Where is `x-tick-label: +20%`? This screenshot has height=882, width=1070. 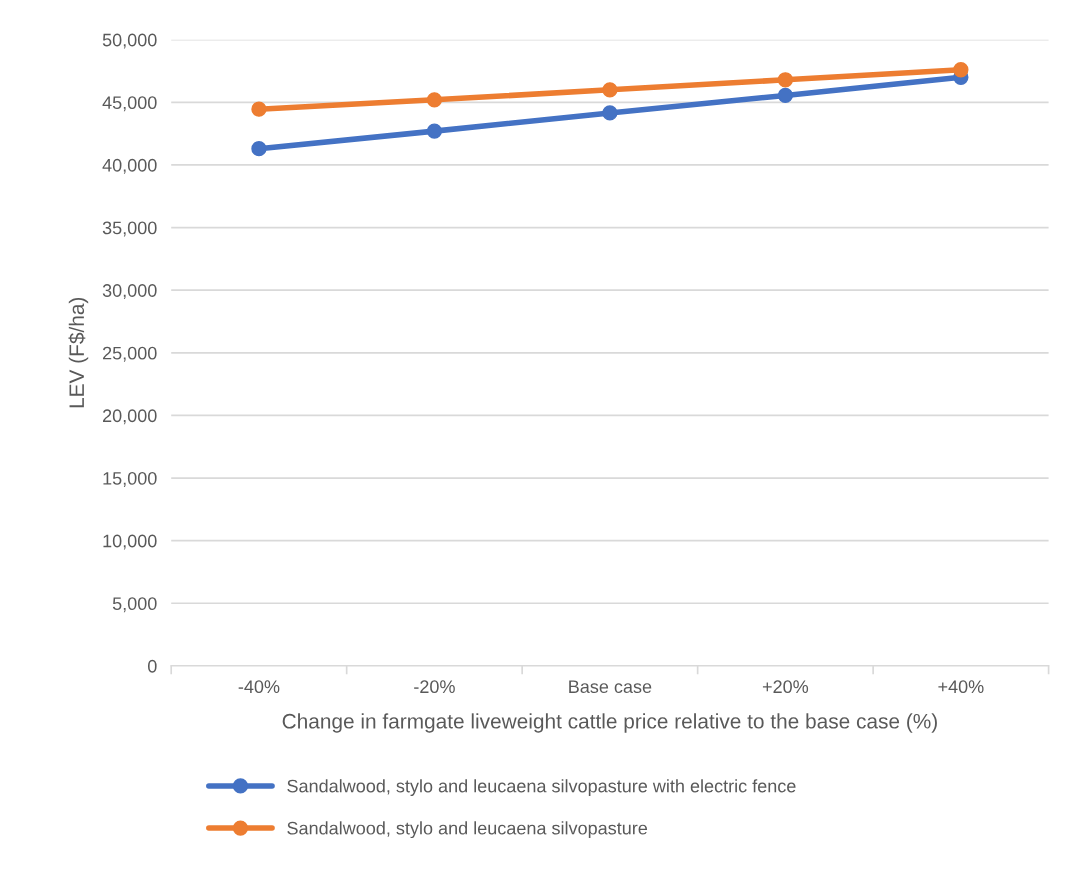 x-tick-label: +20% is located at coordinates (785, 687).